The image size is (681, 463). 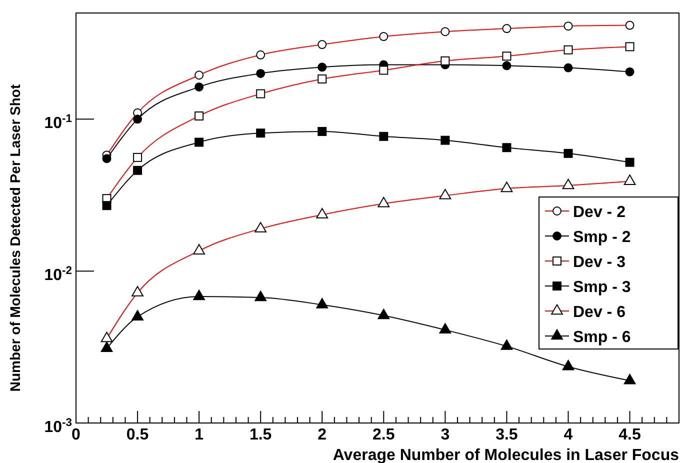 I want to click on x-tick-label: 3.5, so click(x=507, y=435).